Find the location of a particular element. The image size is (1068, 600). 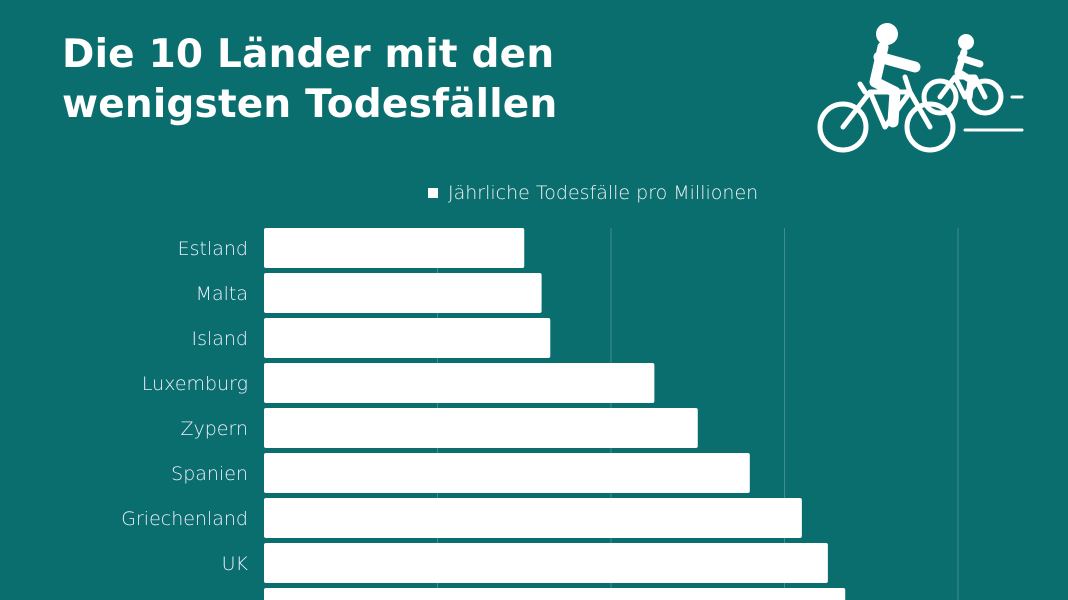

title-line-2: wenigsten Todesfällen is located at coordinates (310, 104).